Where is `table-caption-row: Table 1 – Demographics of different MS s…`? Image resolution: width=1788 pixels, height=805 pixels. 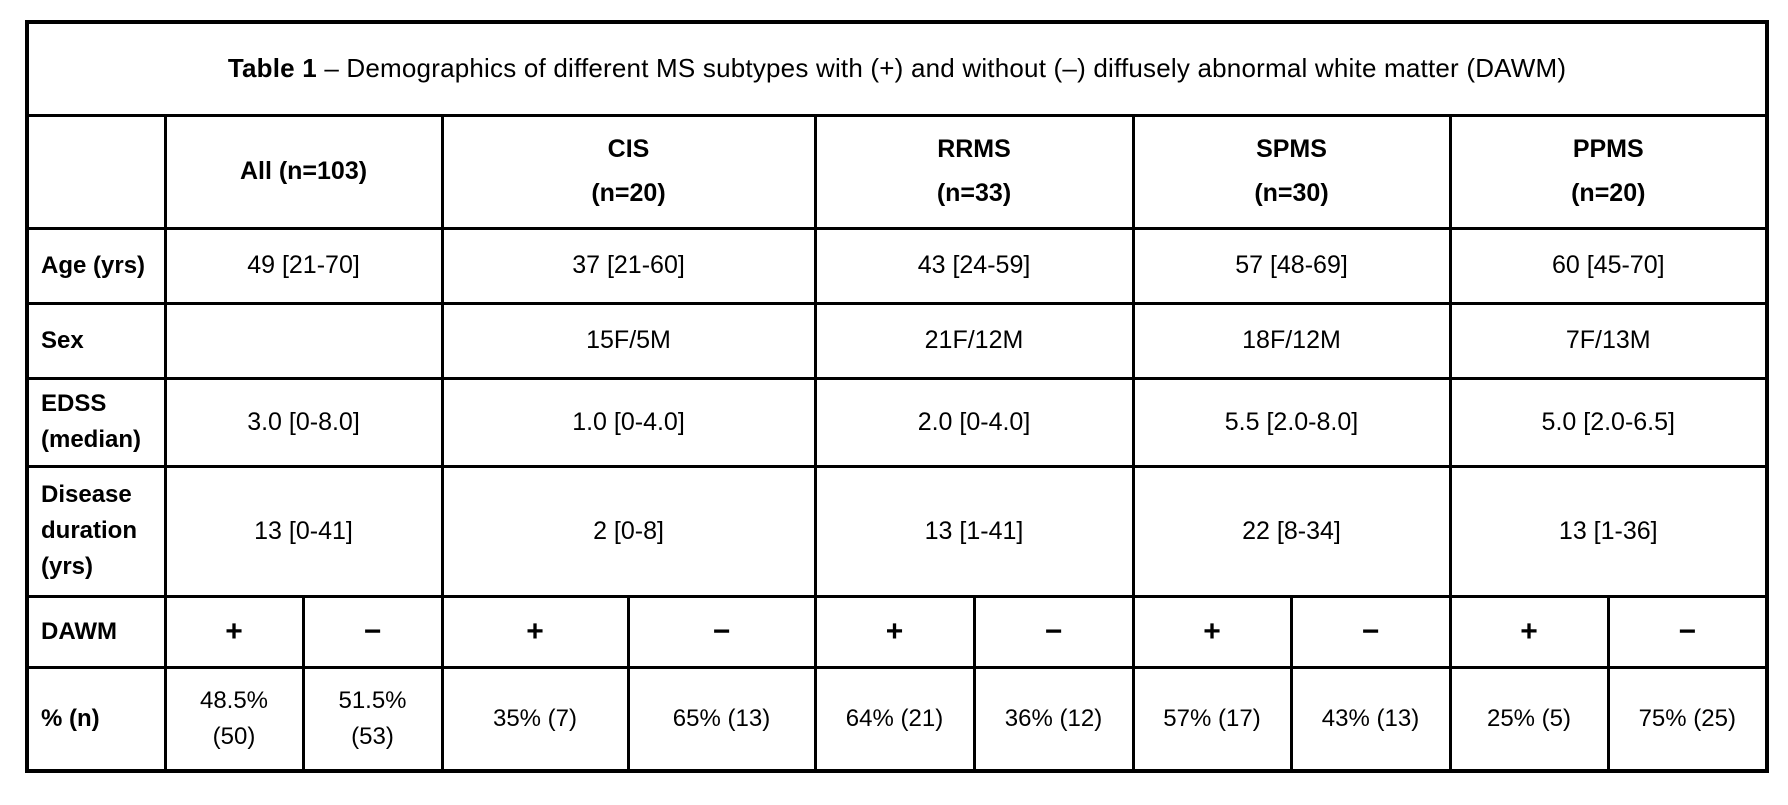 table-caption-row: Table 1 – Demographics of different MS s… is located at coordinates (897, 68).